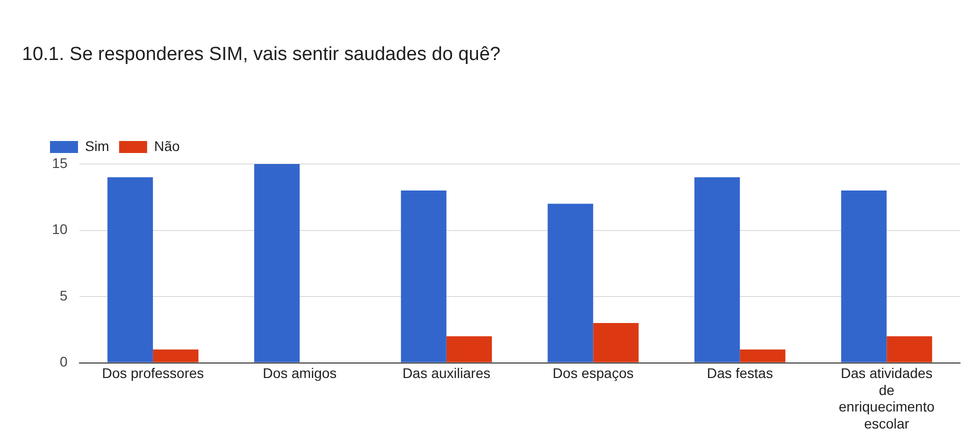 Image resolution: width=980 pixels, height=436 pixels. I want to click on y-tick-label: 5, so click(64, 295).